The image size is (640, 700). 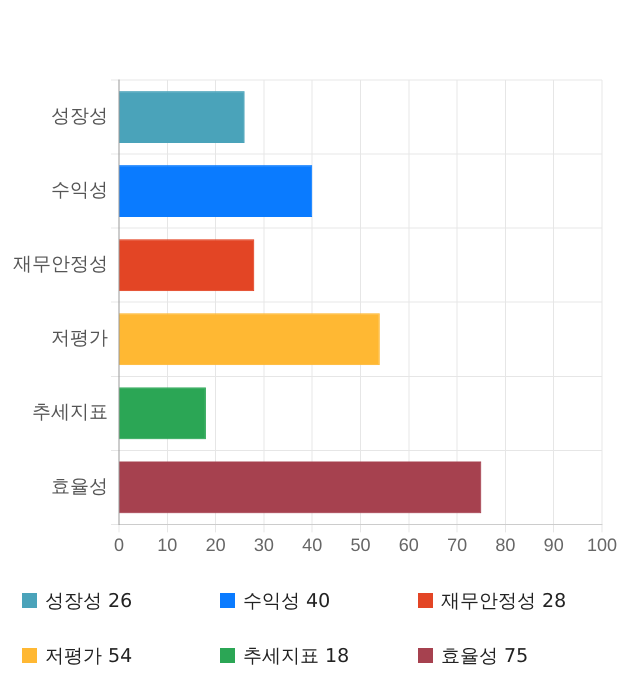 I want to click on x-tick-label: 40, so click(x=312, y=545).